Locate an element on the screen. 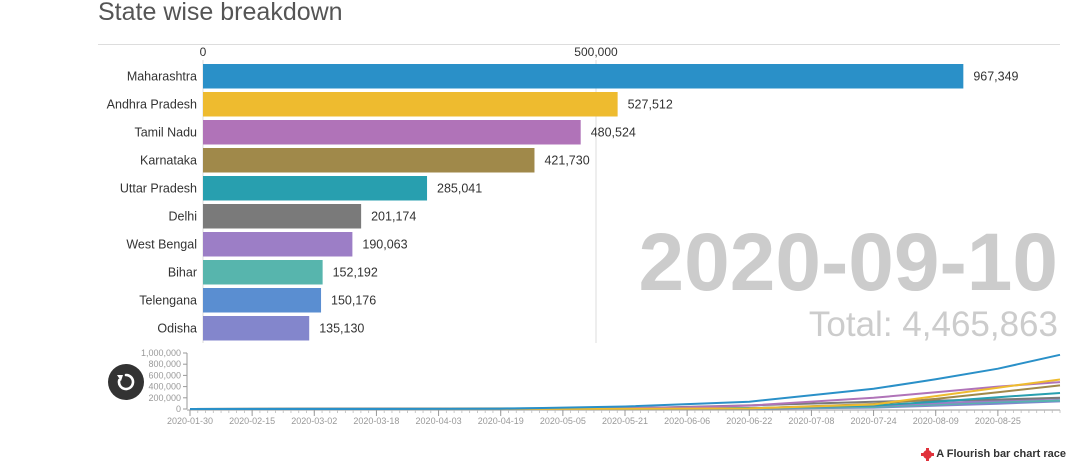  x-tick-label: 2020-02-15 is located at coordinates (252, 421).